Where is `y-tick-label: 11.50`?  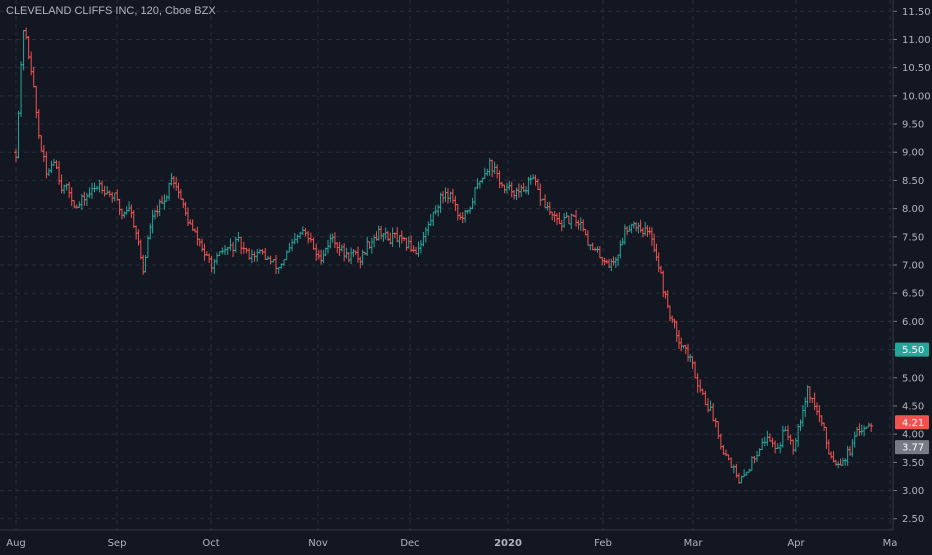
y-tick-label: 11.50 is located at coordinates (916, 12).